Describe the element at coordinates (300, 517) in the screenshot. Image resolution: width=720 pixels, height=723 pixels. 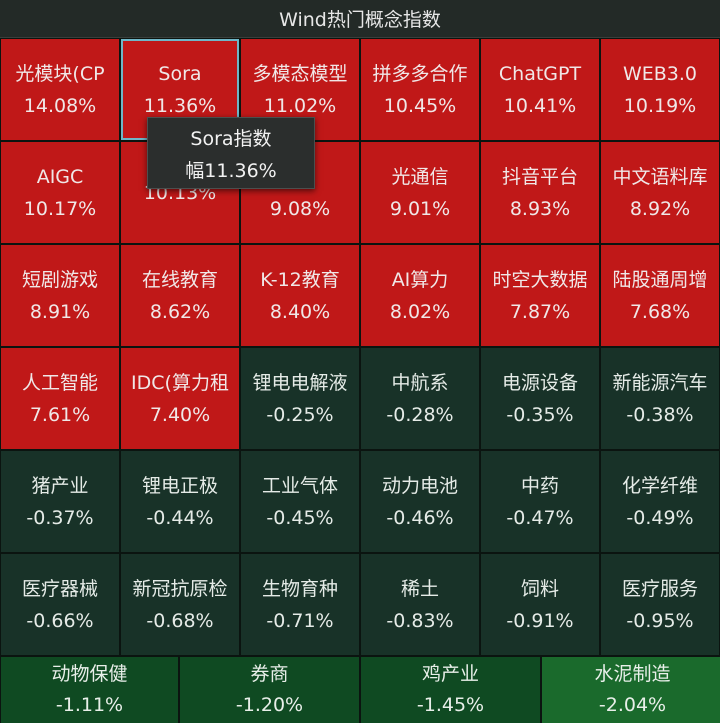
I see `concept-change-pct: -0.45%` at that location.